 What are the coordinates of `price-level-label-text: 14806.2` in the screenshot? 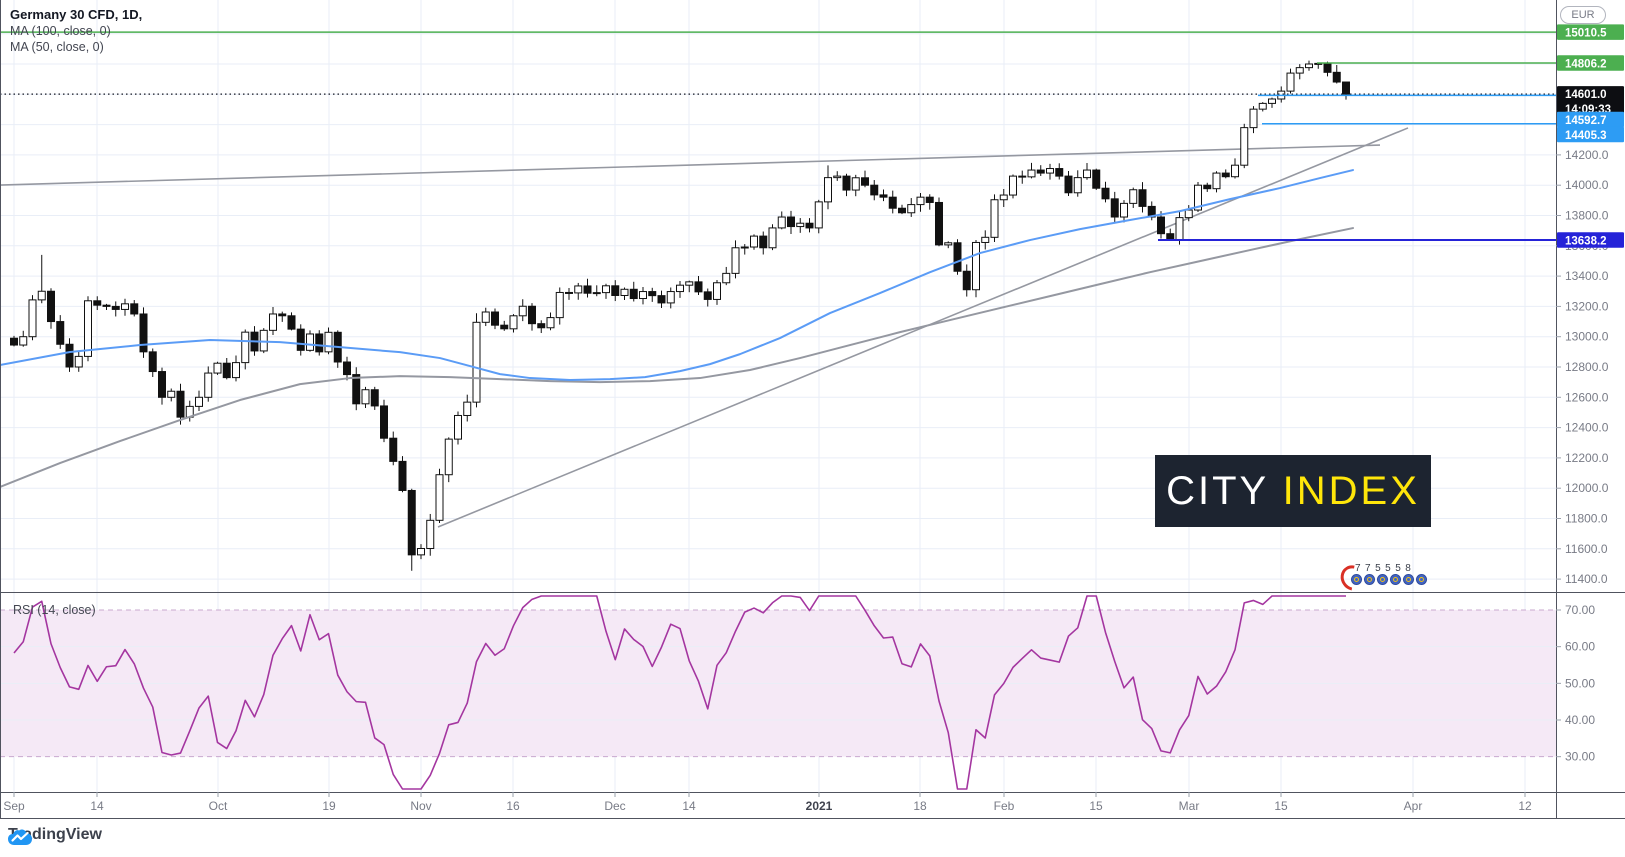 It's located at (1586, 64).